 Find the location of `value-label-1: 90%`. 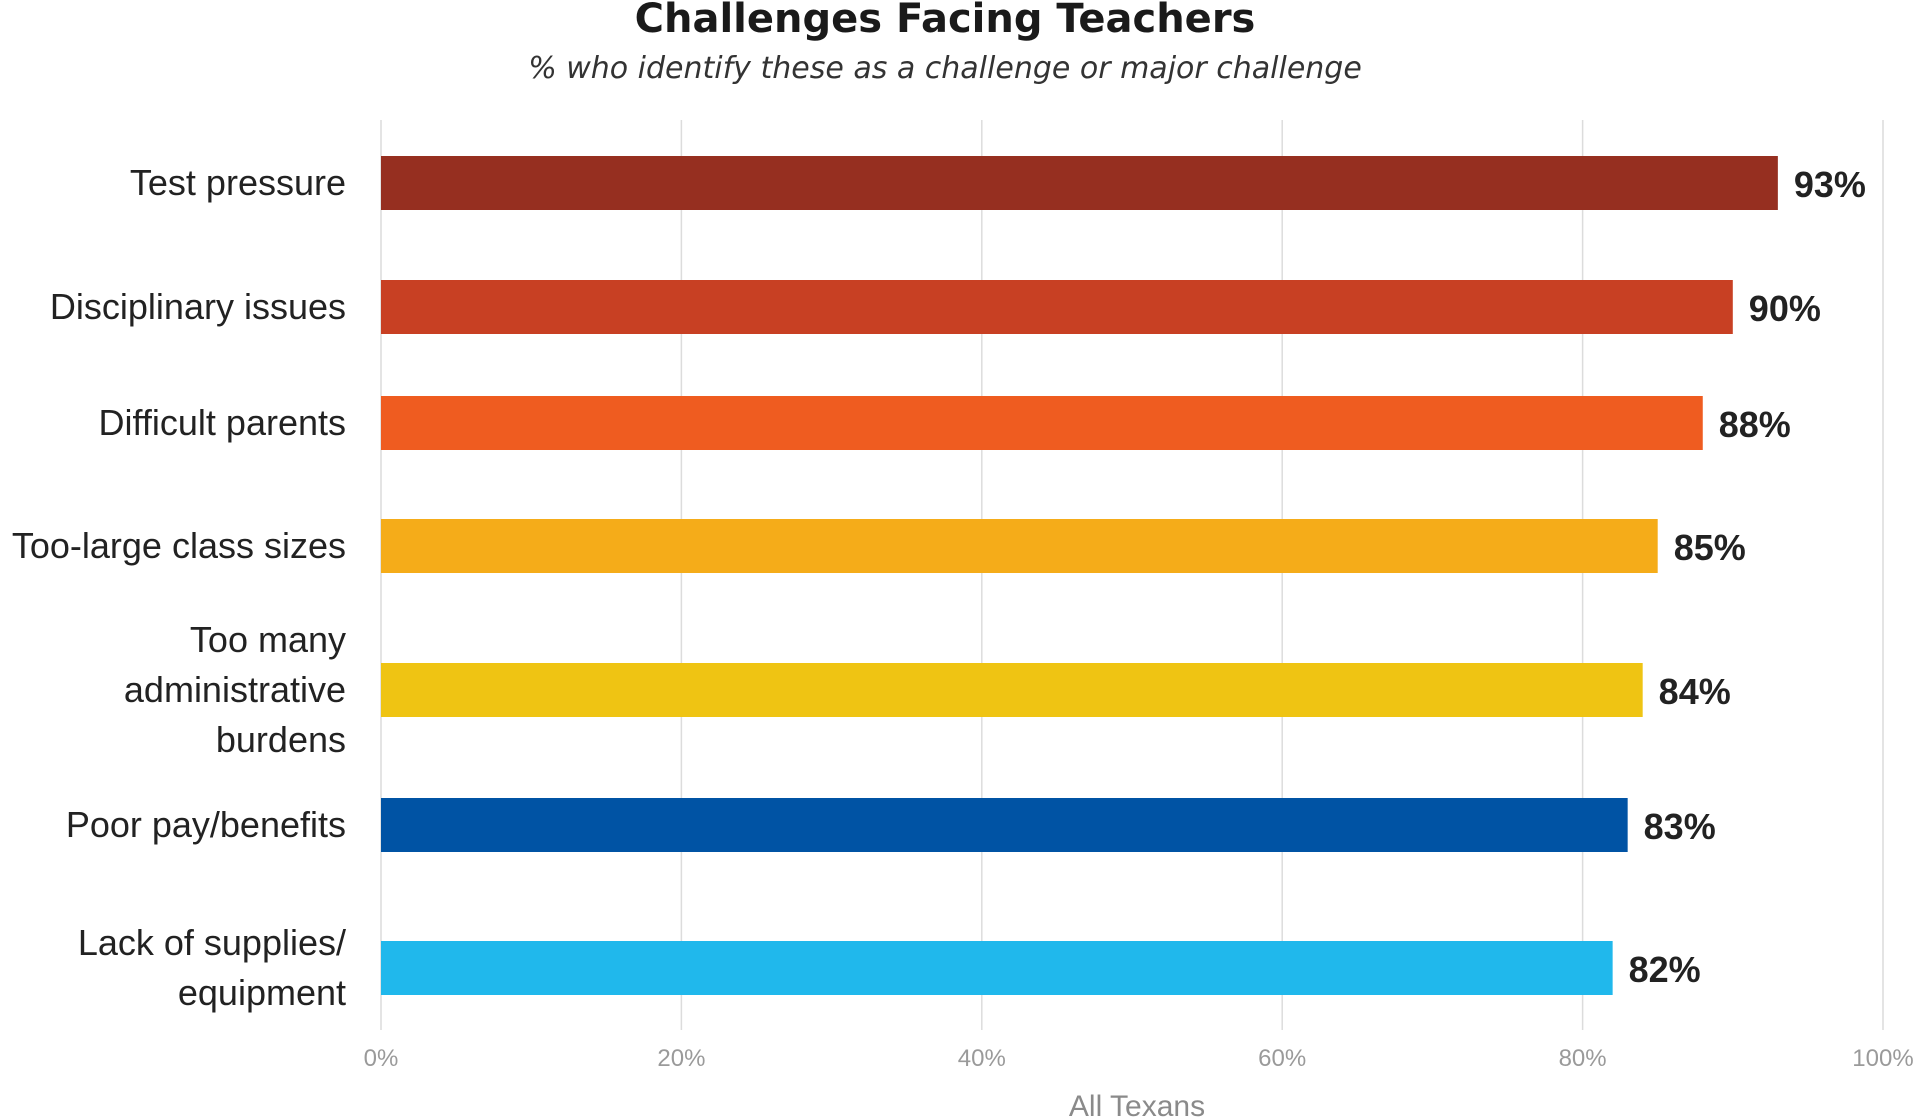

value-label-1: 90% is located at coordinates (1785, 308).